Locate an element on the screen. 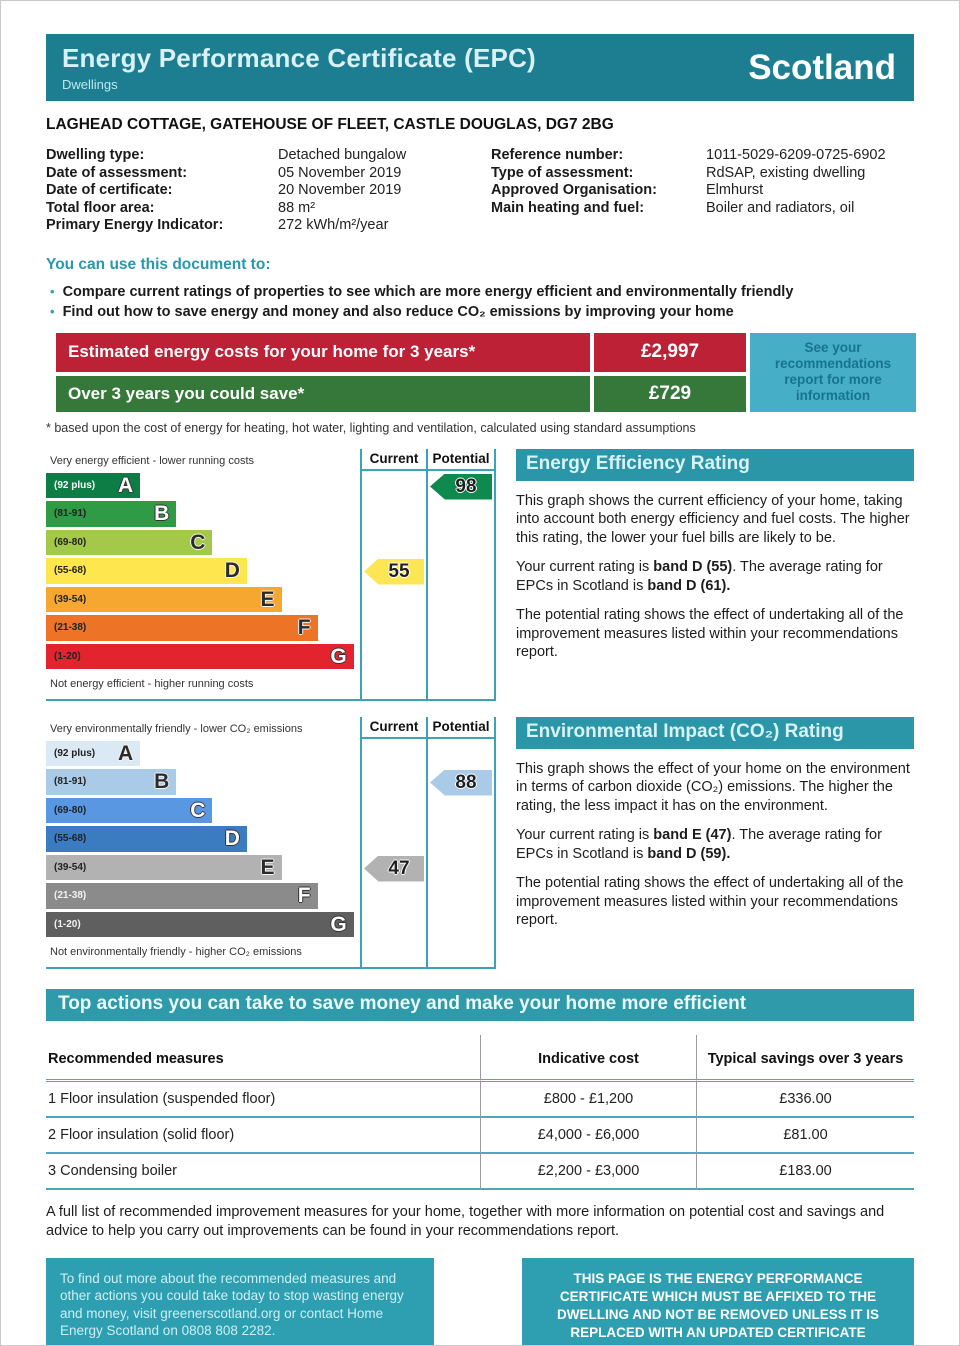 Image resolution: width=960 pixels, height=1346 pixels. potential-column-header: Potential is located at coordinates (461, 460).